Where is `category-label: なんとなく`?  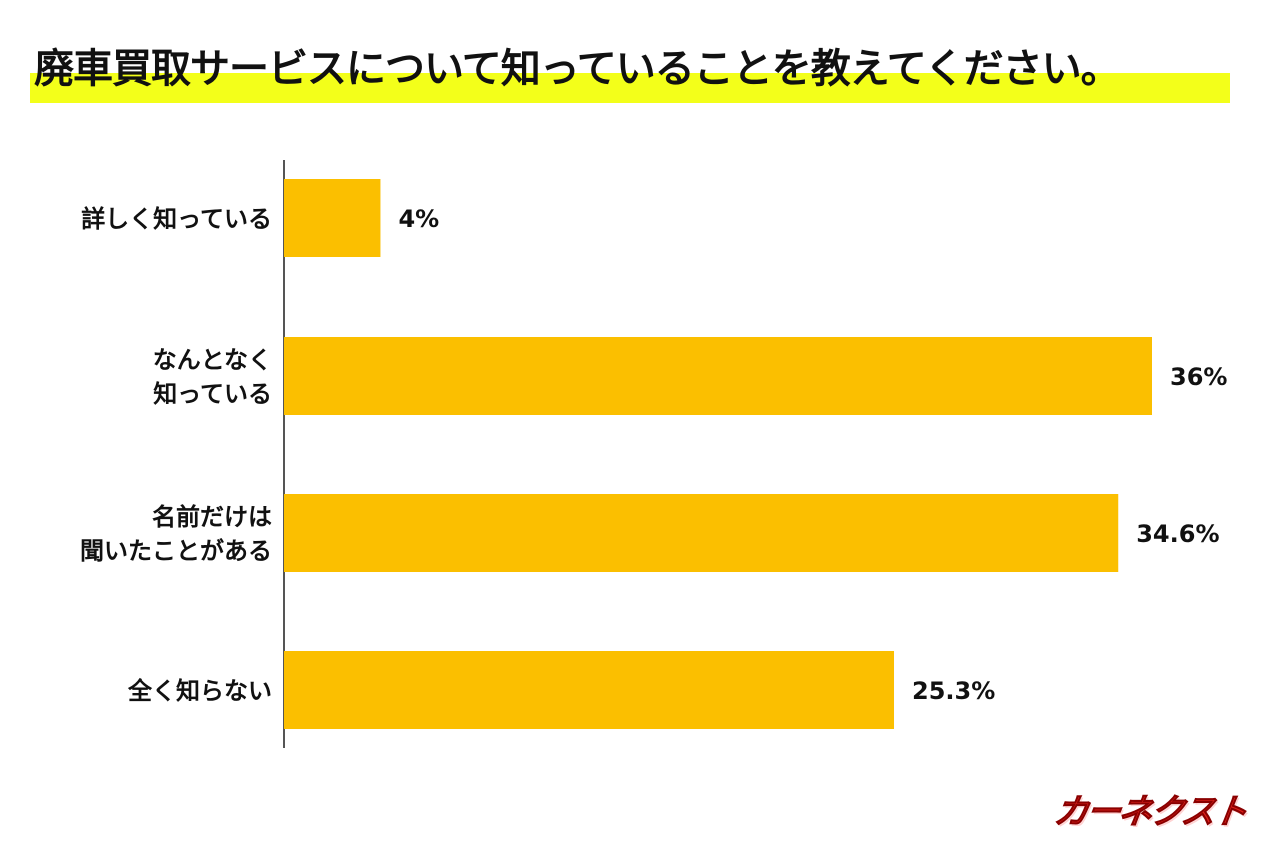 category-label: なんとなく is located at coordinates (212, 360).